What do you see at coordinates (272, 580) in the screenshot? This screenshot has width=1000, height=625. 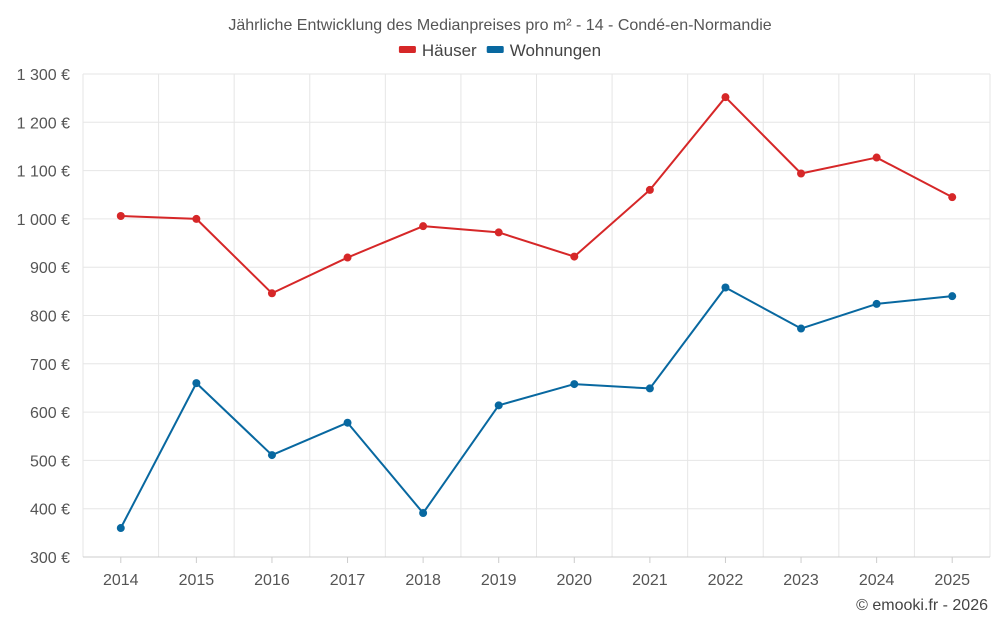 I see `x-tick-label: 2016` at bounding box center [272, 580].